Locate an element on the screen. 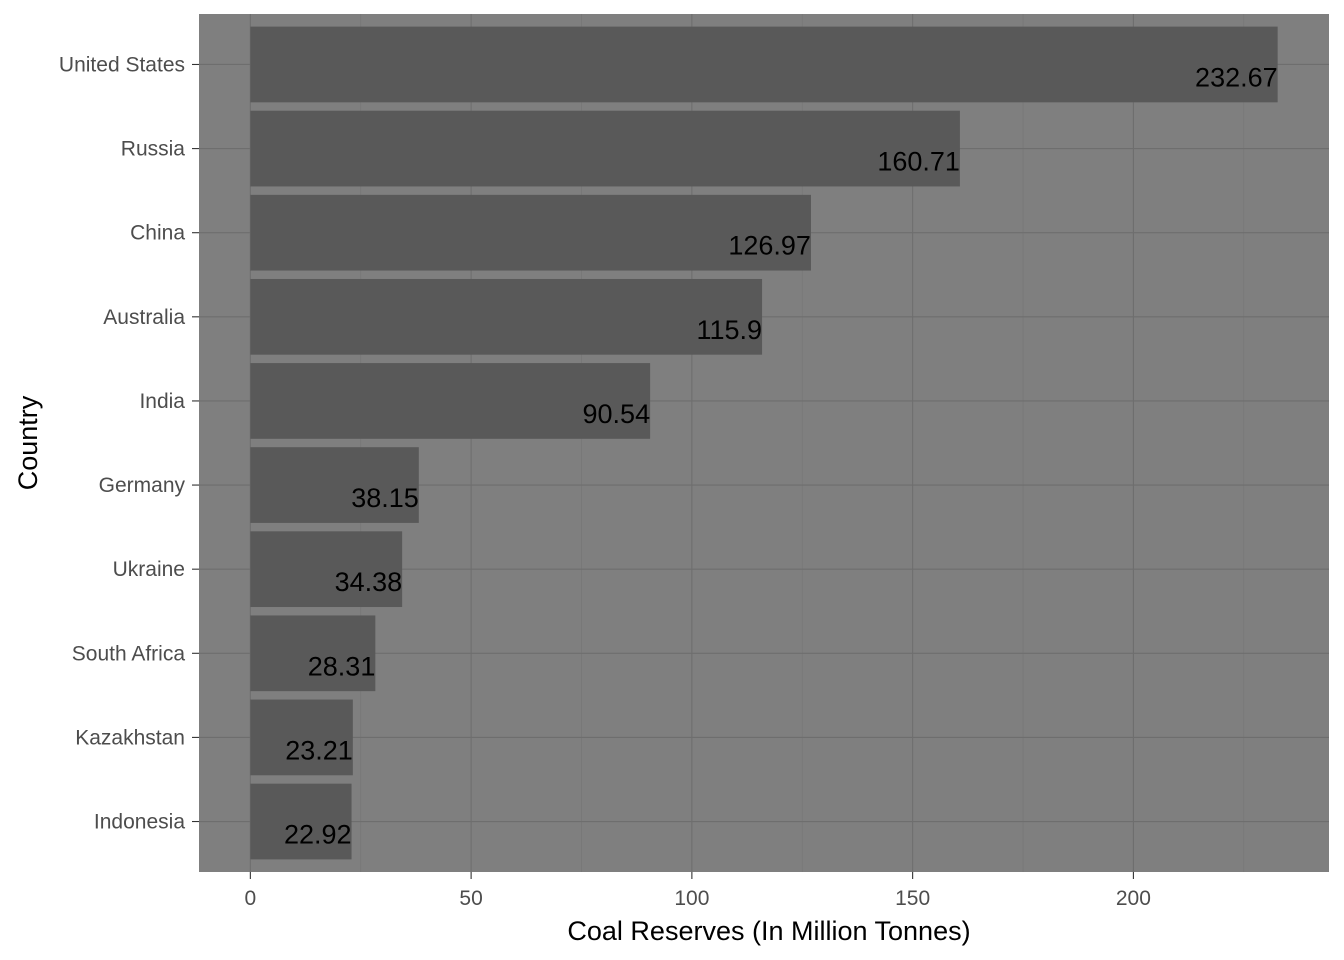  bar-value-label: 160.71 is located at coordinates (918, 162).